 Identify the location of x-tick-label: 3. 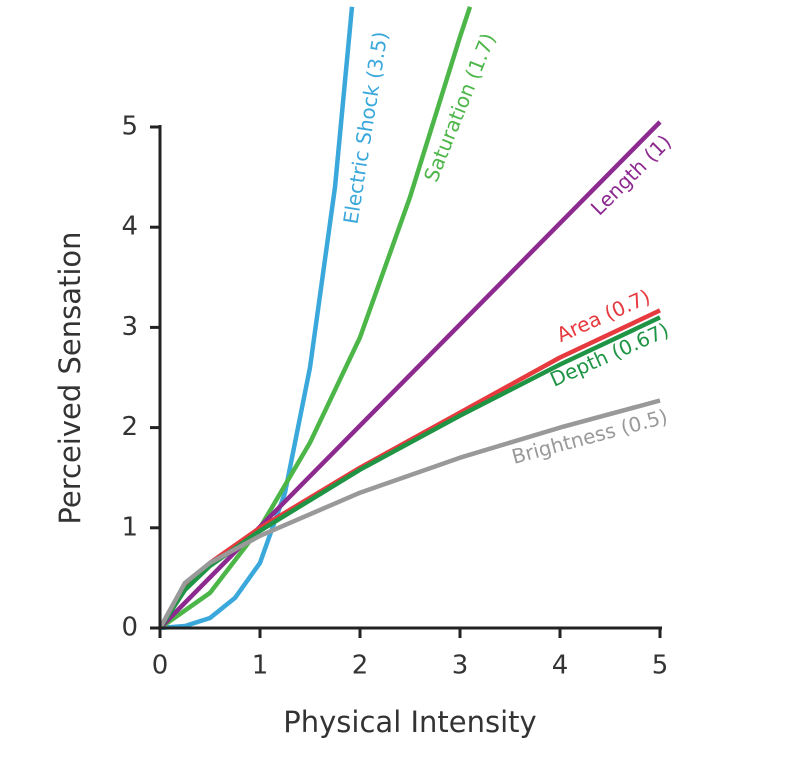
(460, 666).